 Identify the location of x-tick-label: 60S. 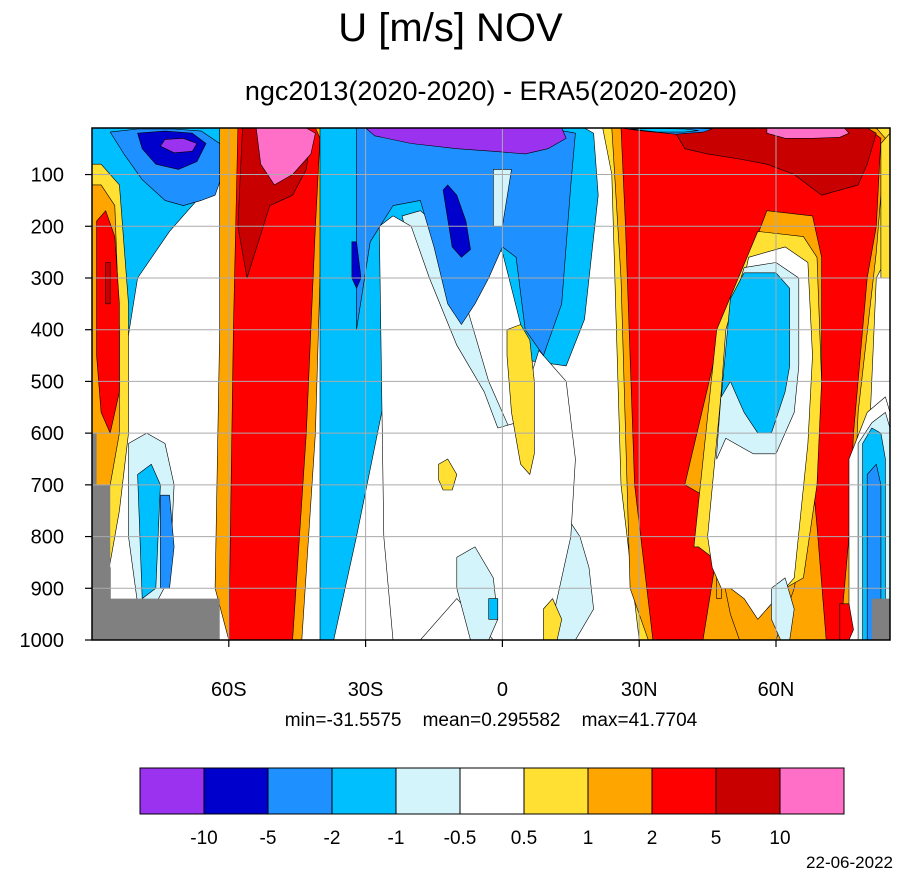
(229, 690).